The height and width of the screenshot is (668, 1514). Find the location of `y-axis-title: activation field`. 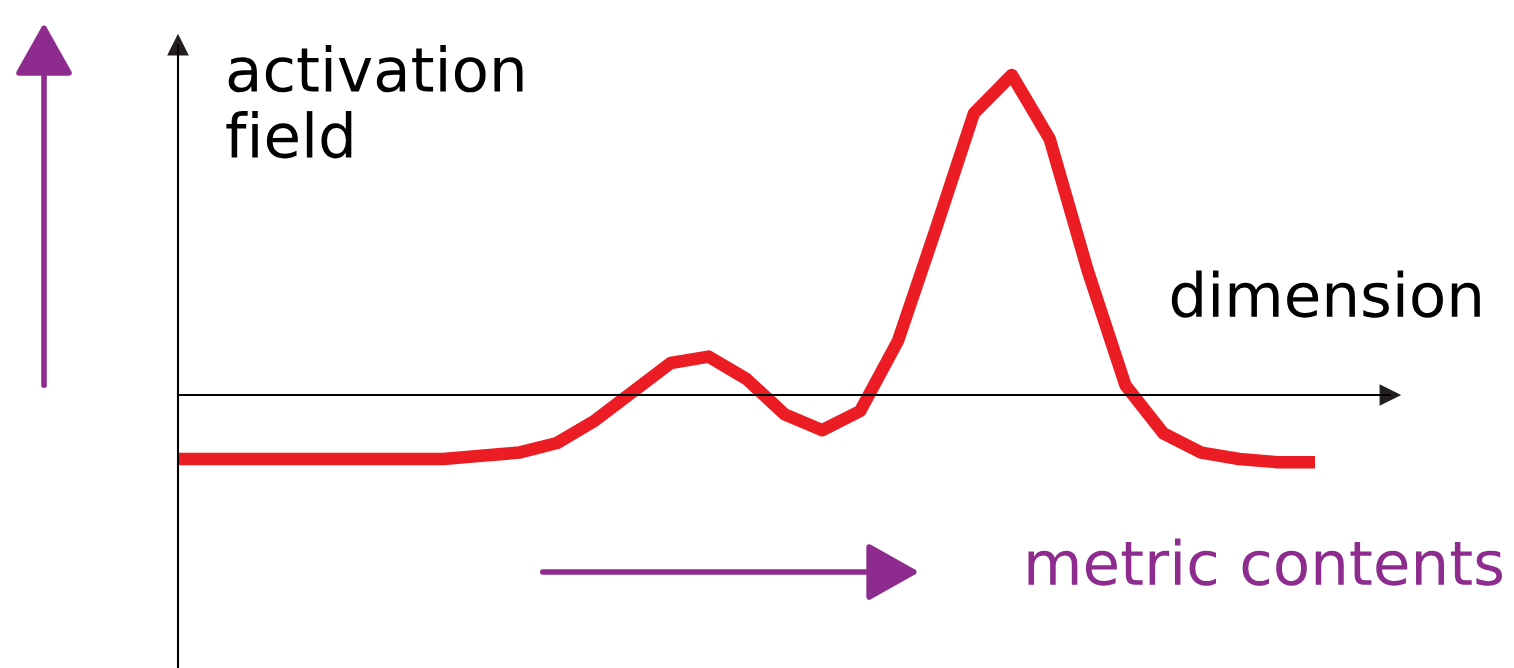

y-axis-title: activation field is located at coordinates (374, 102).